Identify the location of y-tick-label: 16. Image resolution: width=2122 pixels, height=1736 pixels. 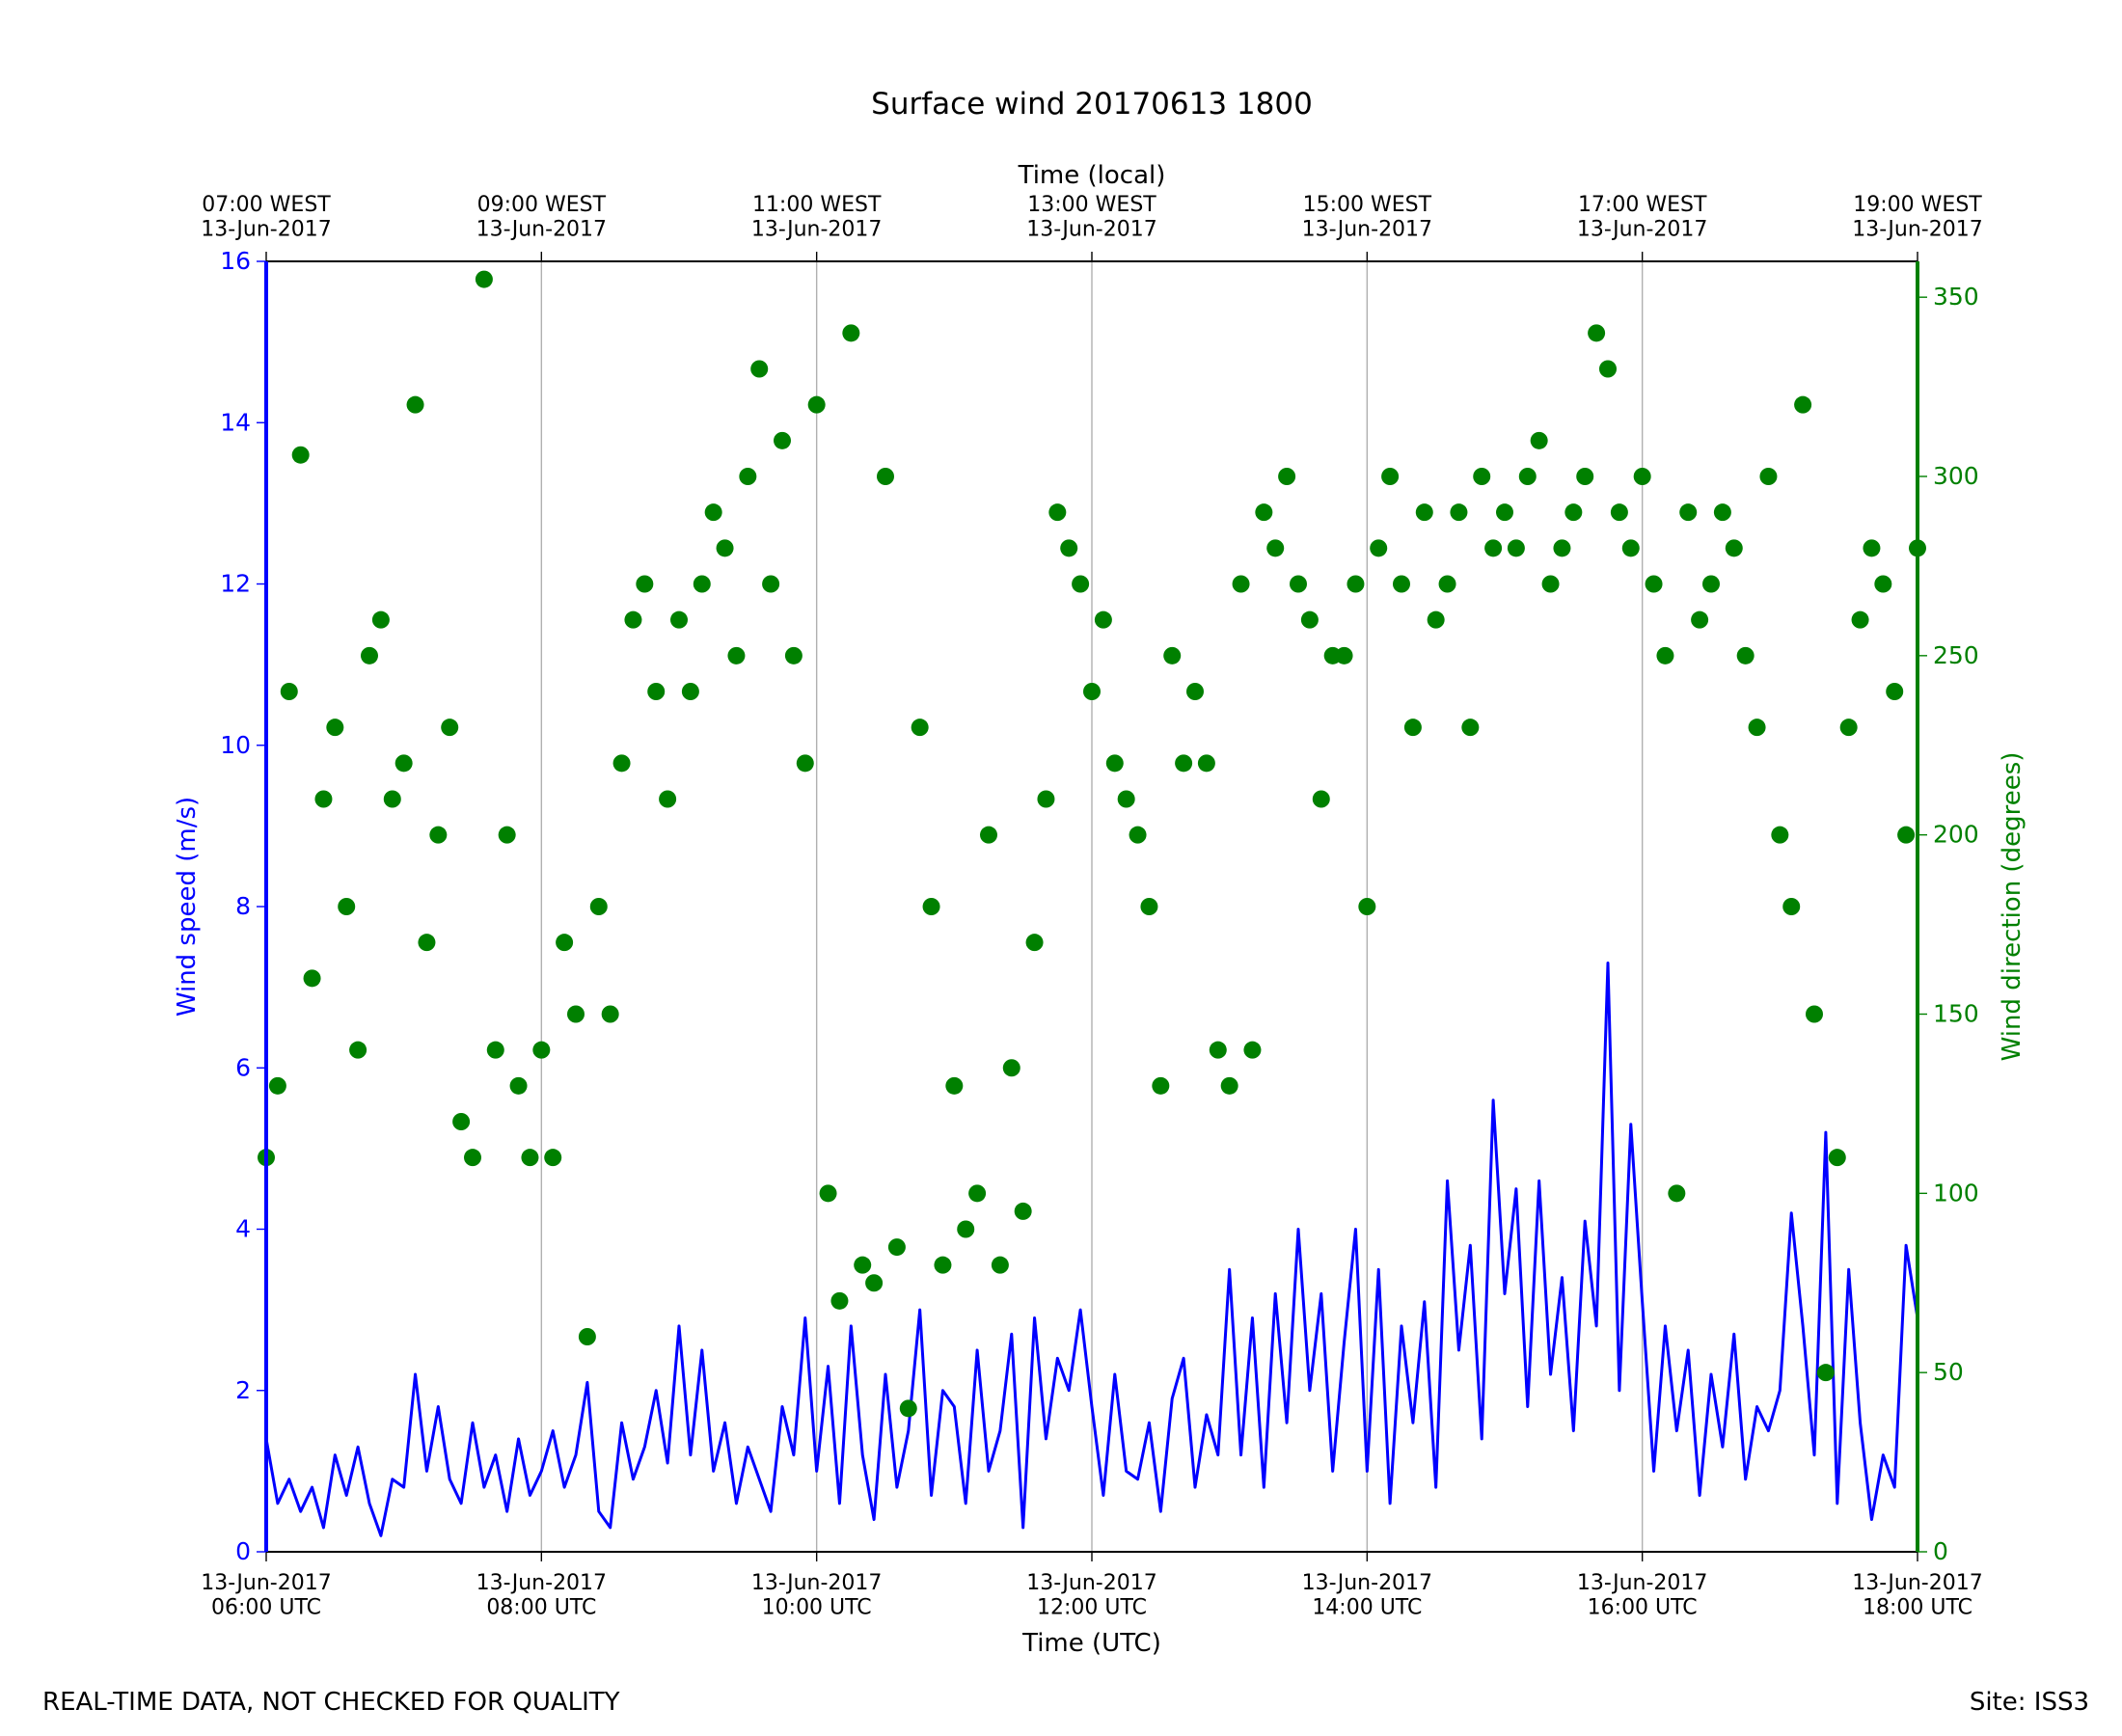
(236, 261).